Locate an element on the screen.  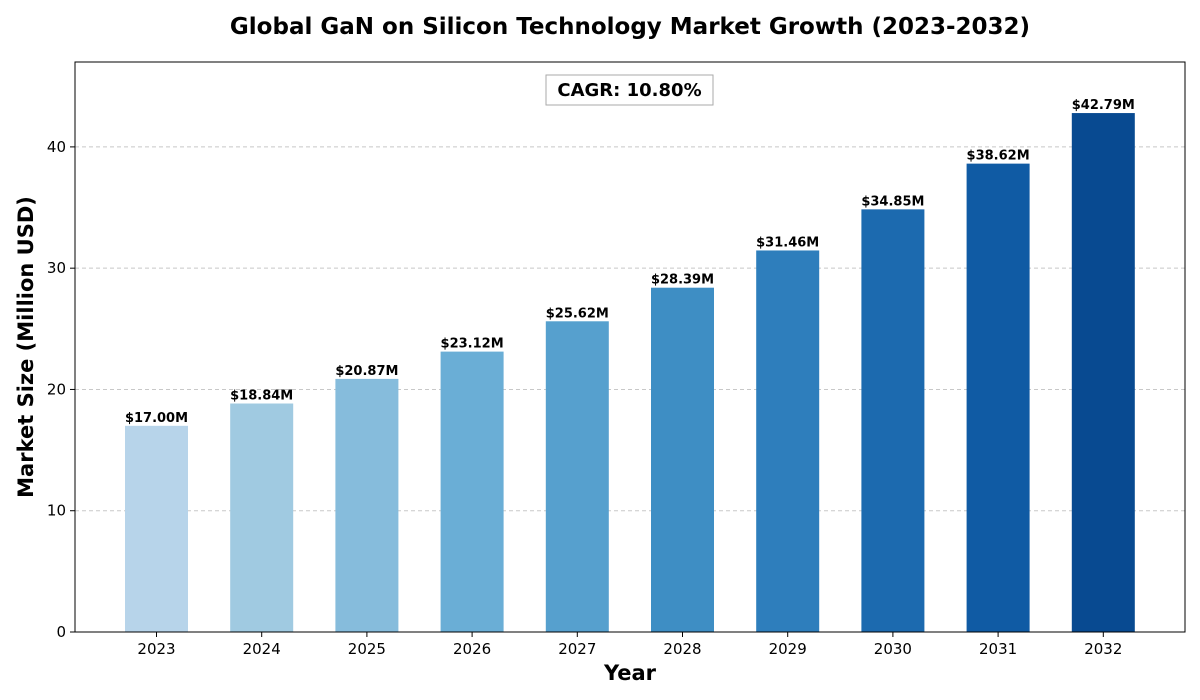
bar-2023 is located at coordinates (156, 528).